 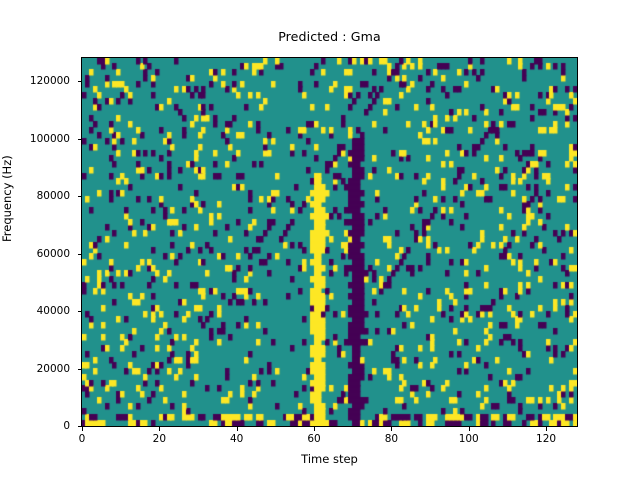 I want to click on x-tick-label: 80, so click(x=391, y=439).